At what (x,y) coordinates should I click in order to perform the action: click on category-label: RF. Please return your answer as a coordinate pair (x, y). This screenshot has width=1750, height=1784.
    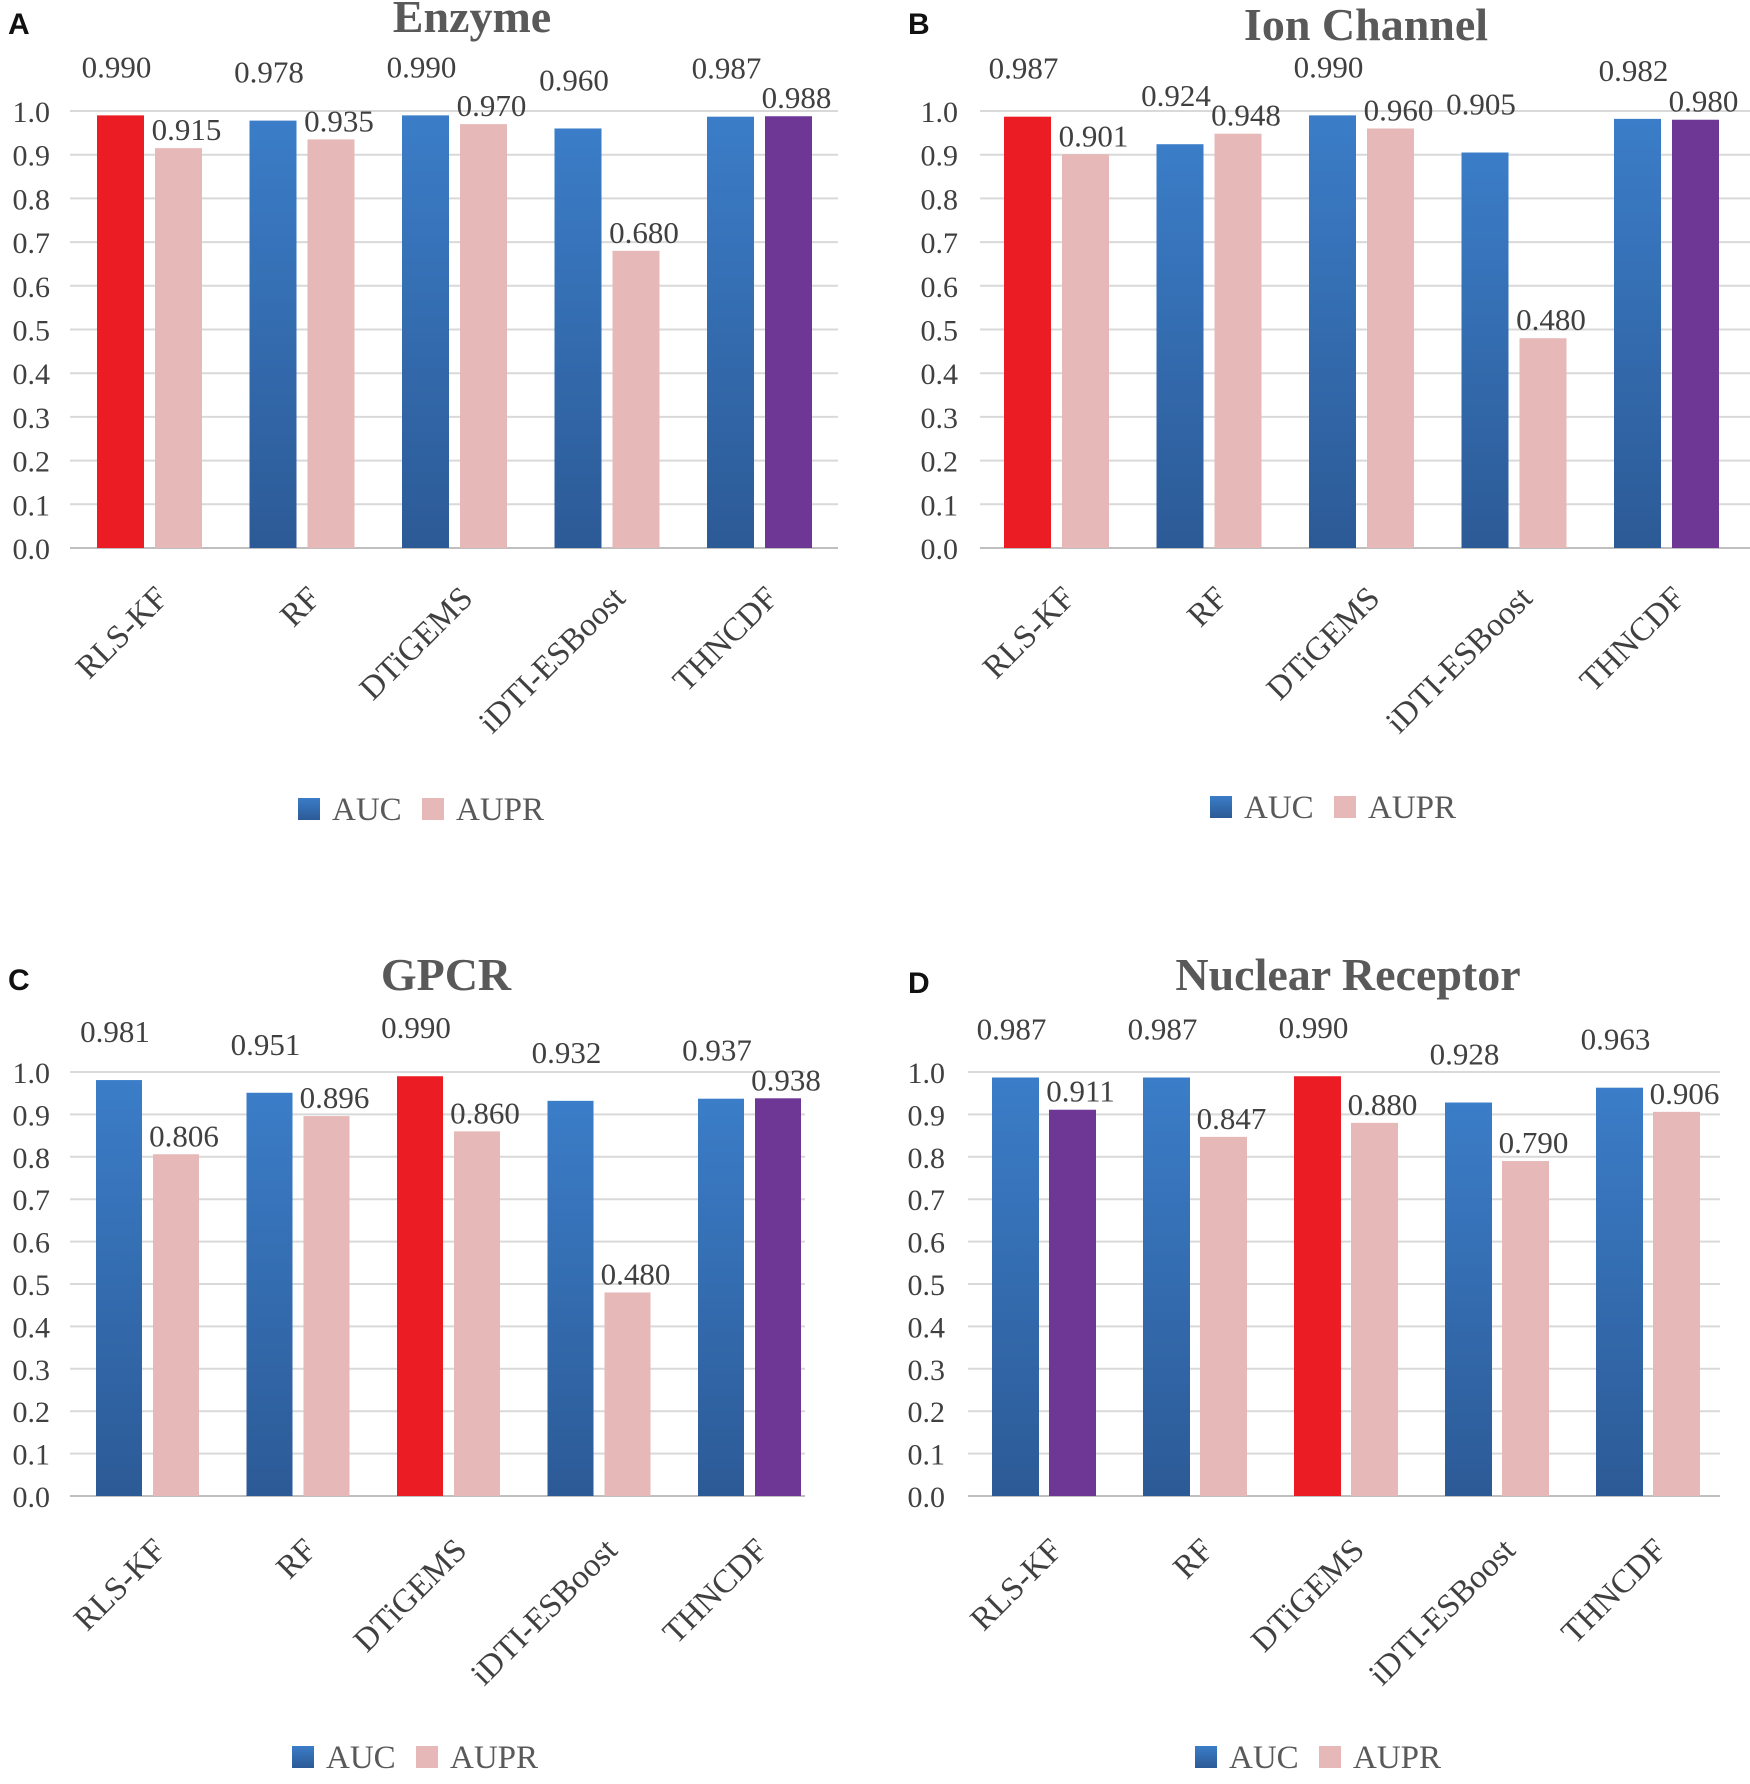
    Looking at the image, I should click on (1194, 1559).